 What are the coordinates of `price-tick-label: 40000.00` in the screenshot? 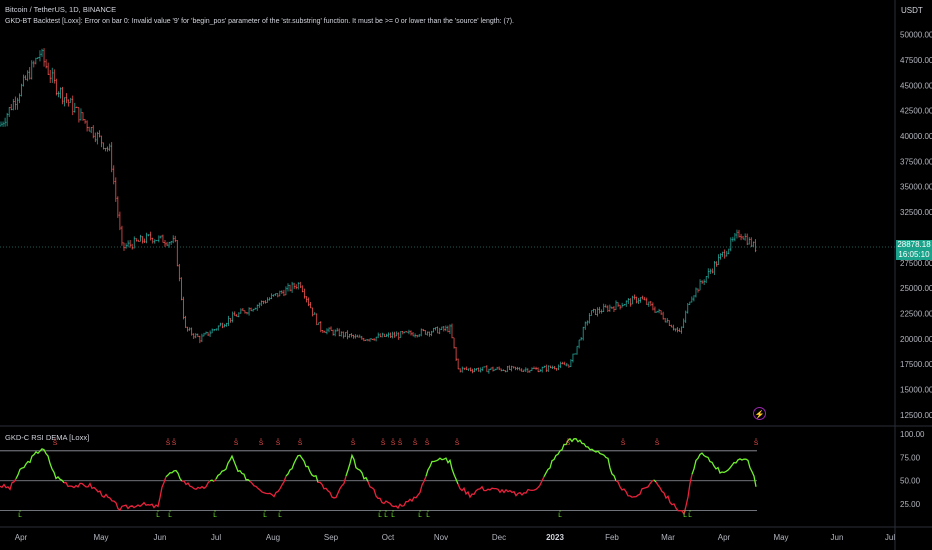 It's located at (916, 136).